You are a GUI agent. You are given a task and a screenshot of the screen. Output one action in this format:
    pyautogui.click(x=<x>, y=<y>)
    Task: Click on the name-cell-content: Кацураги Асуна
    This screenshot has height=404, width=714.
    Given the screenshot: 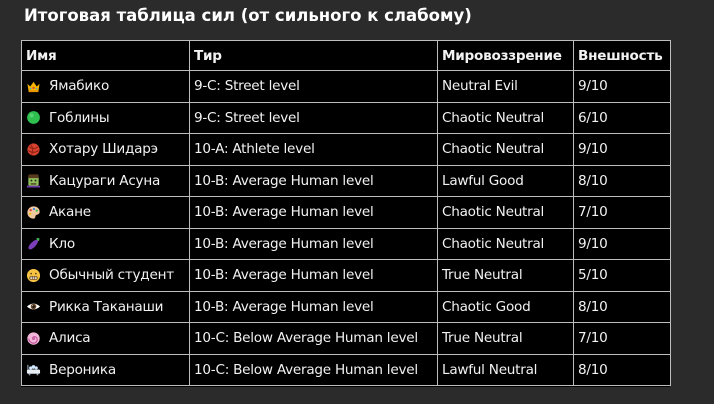 What is the action you would take?
    pyautogui.click(x=107, y=181)
    